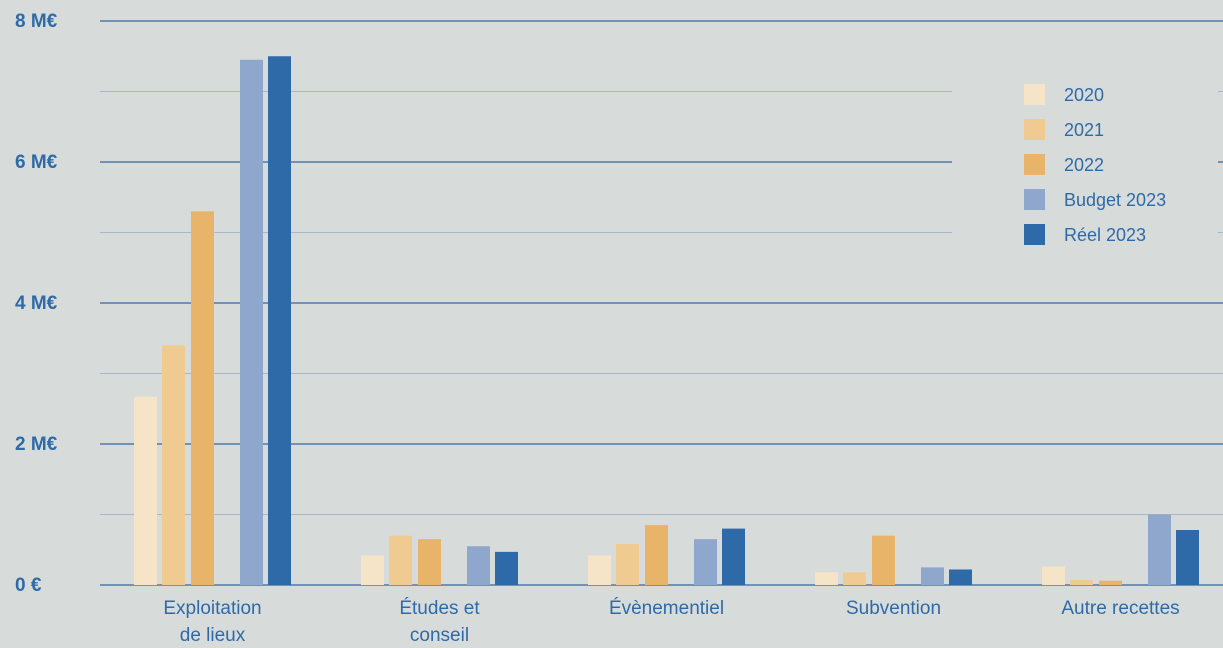 The height and width of the screenshot is (648, 1223). What do you see at coordinates (1105, 235) in the screenshot?
I see `legend-label: Réel 2023` at bounding box center [1105, 235].